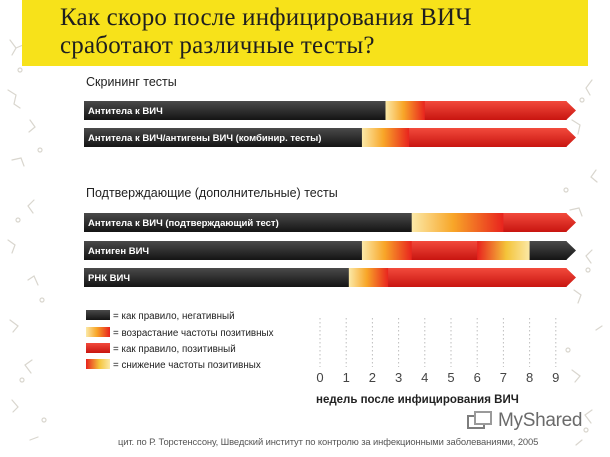  What do you see at coordinates (398, 377) in the screenshot?
I see `x-tick-label: 3` at bounding box center [398, 377].